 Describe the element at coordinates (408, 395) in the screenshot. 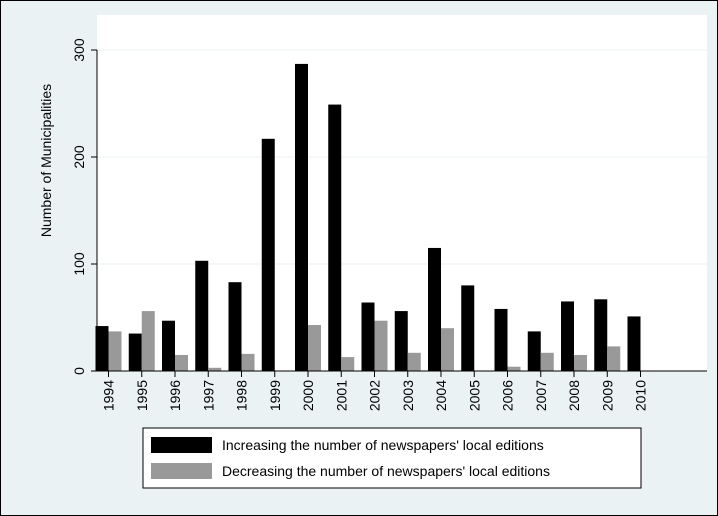

I see `x-tick-label: 2003` at that location.